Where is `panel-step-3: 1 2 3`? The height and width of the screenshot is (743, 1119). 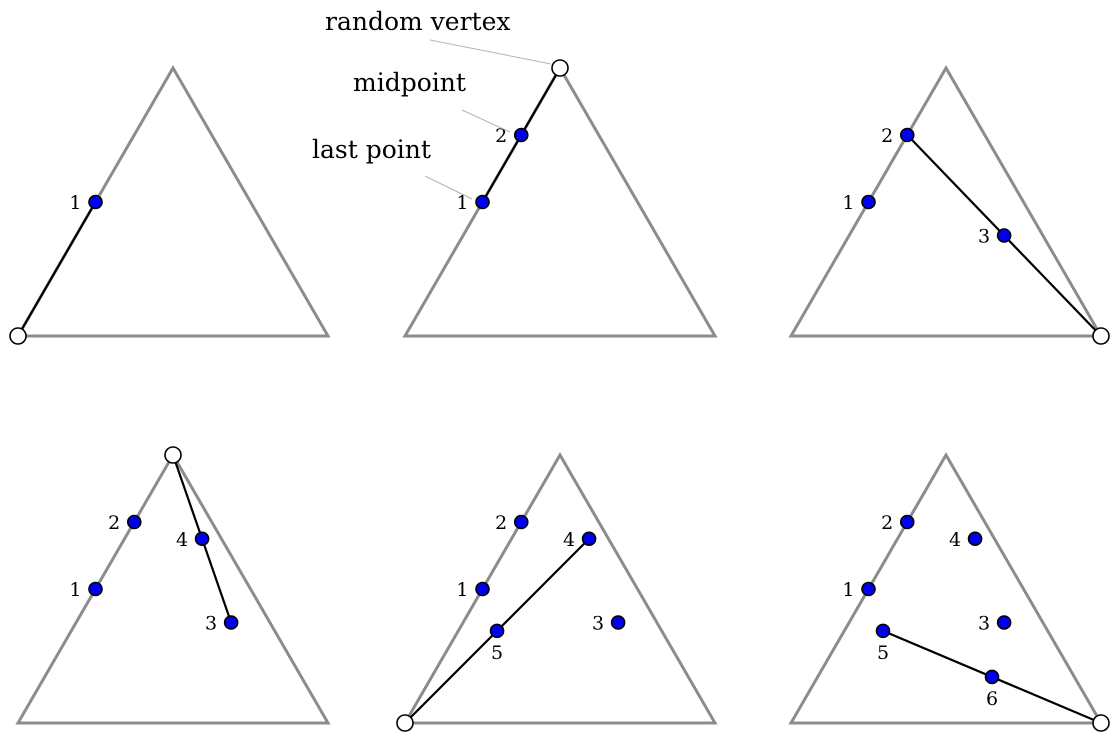 panel-step-3: 1 2 3 is located at coordinates (949, 205).